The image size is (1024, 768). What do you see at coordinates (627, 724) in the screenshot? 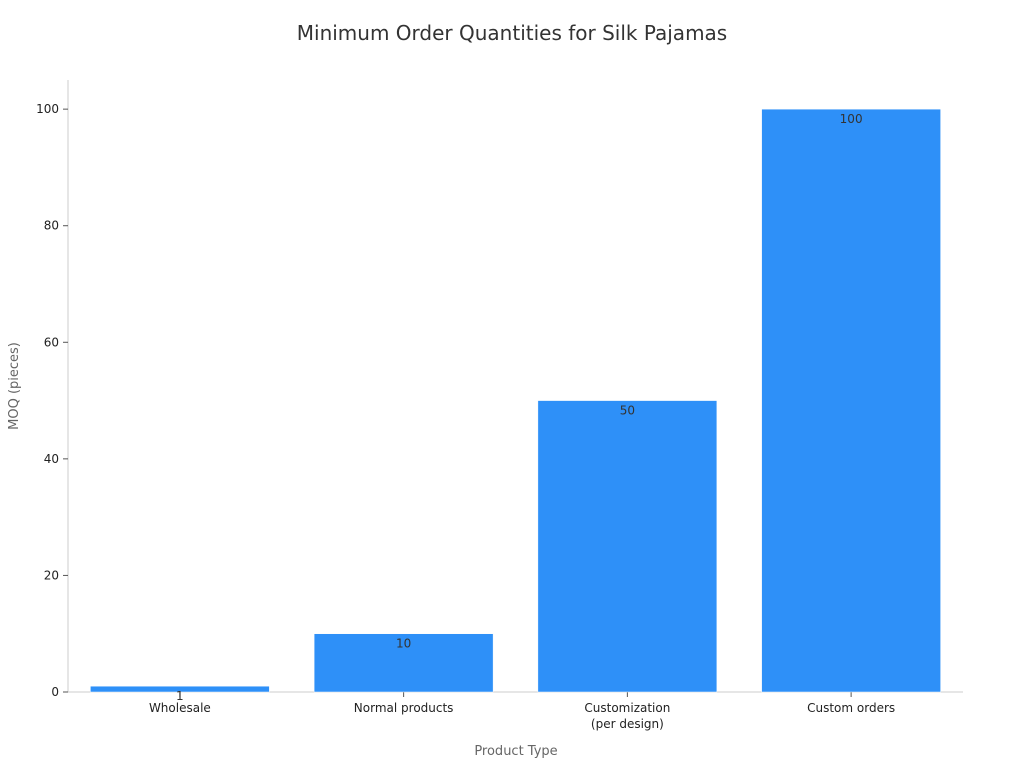
I see `x-tick-label: (per design)` at bounding box center [627, 724].